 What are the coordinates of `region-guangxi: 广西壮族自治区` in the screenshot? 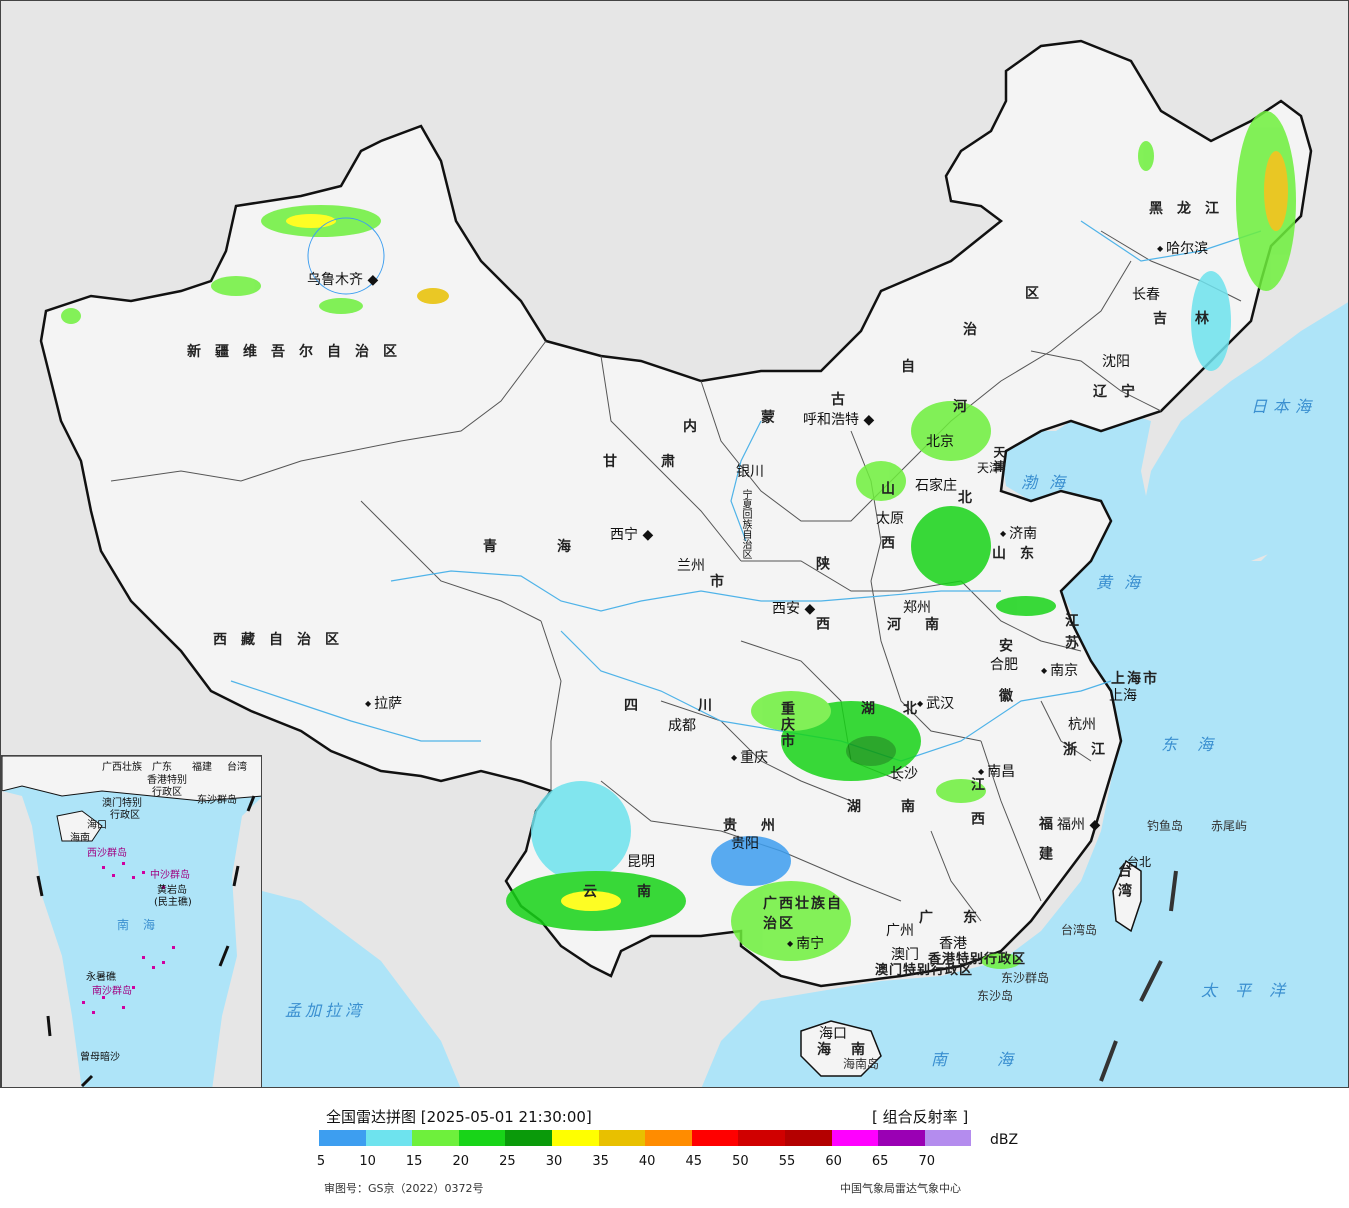 It's located at (803, 914).